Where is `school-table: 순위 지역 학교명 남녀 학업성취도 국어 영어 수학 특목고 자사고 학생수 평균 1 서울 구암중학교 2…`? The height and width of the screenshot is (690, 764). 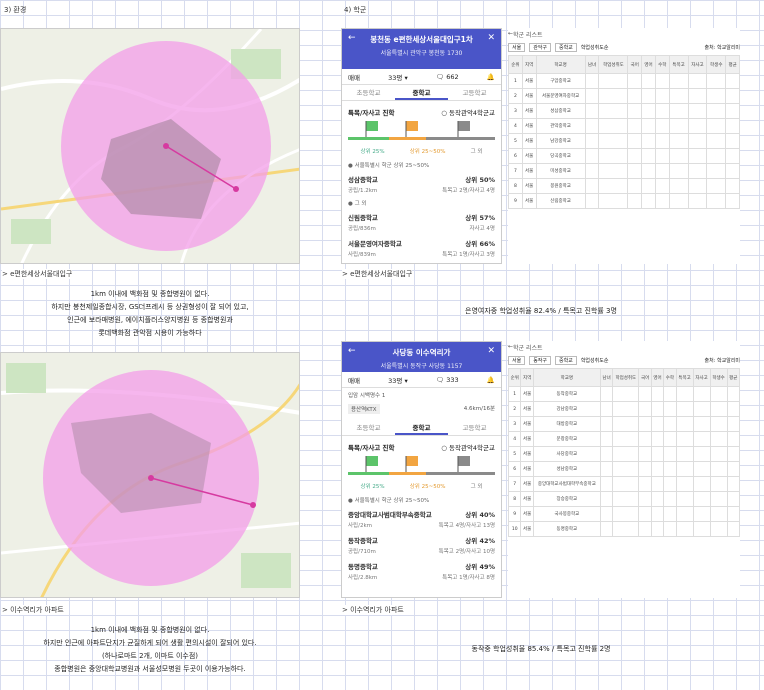 school-table: 순위 지역 학교명 남녀 학업성취도 국어 영어 수학 특목고 자사고 학생수 평균 1 서울 구암중학교 2… is located at coordinates (624, 132).